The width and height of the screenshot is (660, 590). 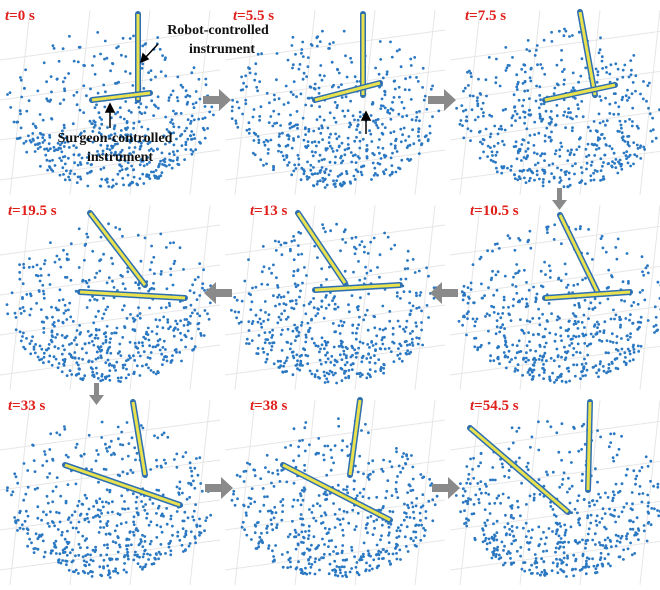 What do you see at coordinates (7, 16) in the screenshot?
I see `time-variable: t` at bounding box center [7, 16].